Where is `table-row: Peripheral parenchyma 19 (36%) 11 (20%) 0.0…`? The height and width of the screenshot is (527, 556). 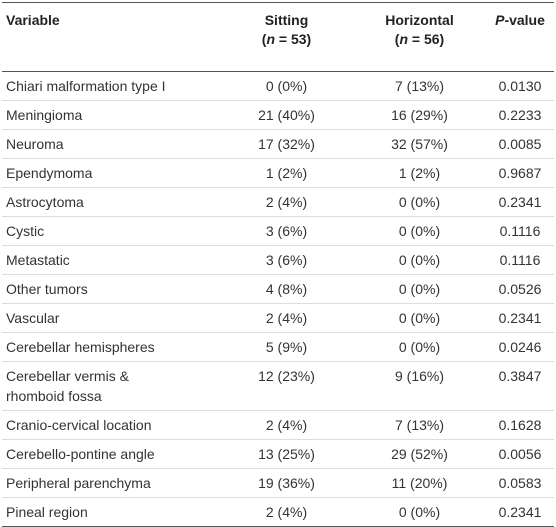
table-row: Peripheral parenchyma 19 (36%) 11 (20%) 0.0… is located at coordinates (278, 483).